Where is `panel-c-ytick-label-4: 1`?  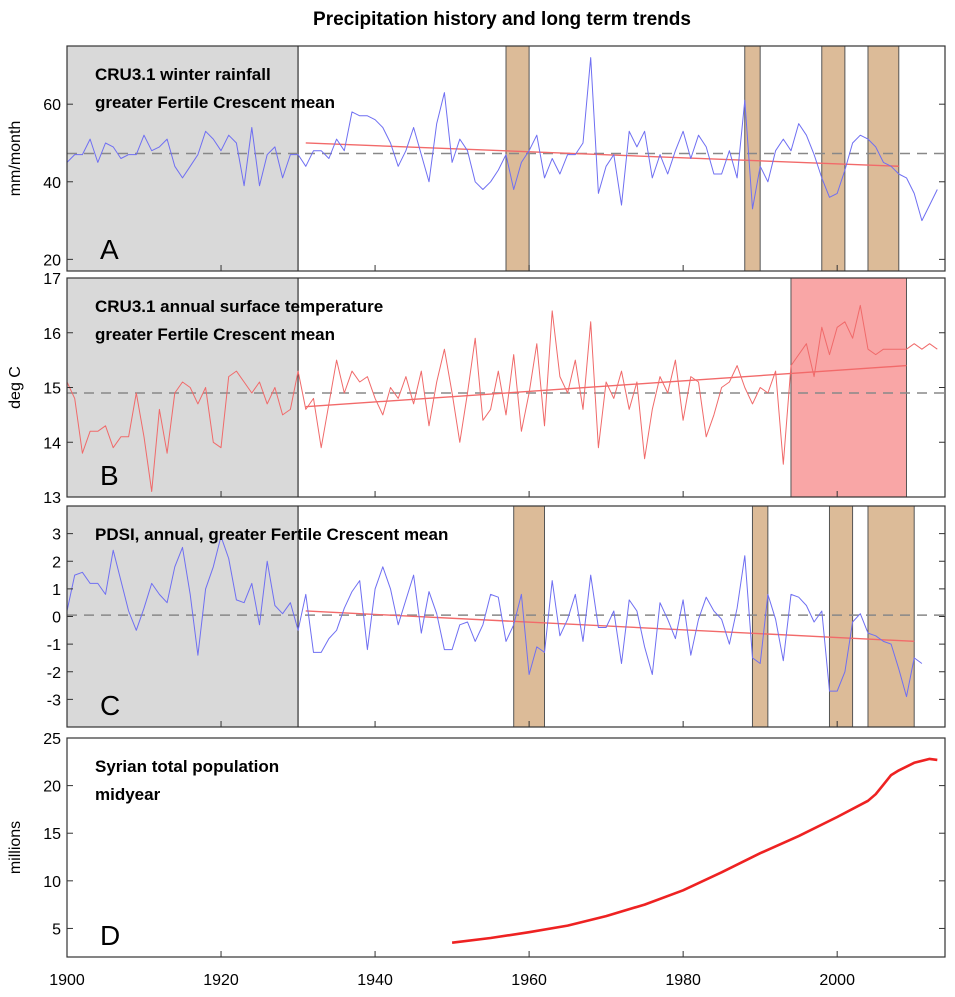
panel-c-ytick-label-4: 1 is located at coordinates (56, 590).